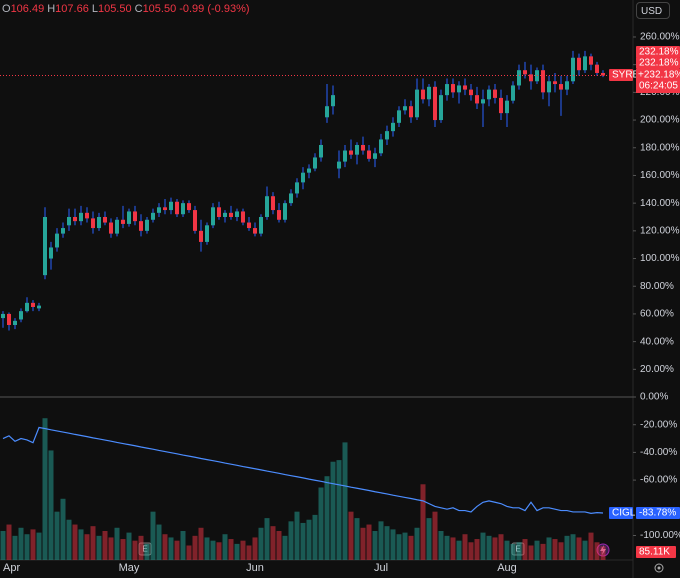 The width and height of the screenshot is (680, 578). Describe the element at coordinates (255, 568) in the screenshot. I see `x-tick-label: Jun` at that location.